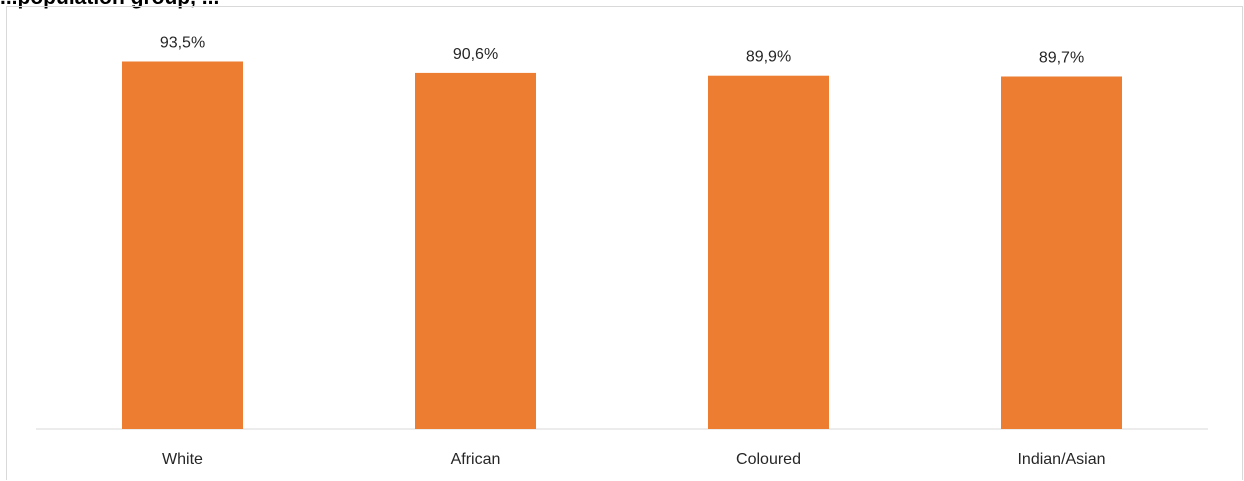 The width and height of the screenshot is (1244, 481). What do you see at coordinates (1061, 58) in the screenshot?
I see `data-label-indian-asian: 89,7%` at bounding box center [1061, 58].